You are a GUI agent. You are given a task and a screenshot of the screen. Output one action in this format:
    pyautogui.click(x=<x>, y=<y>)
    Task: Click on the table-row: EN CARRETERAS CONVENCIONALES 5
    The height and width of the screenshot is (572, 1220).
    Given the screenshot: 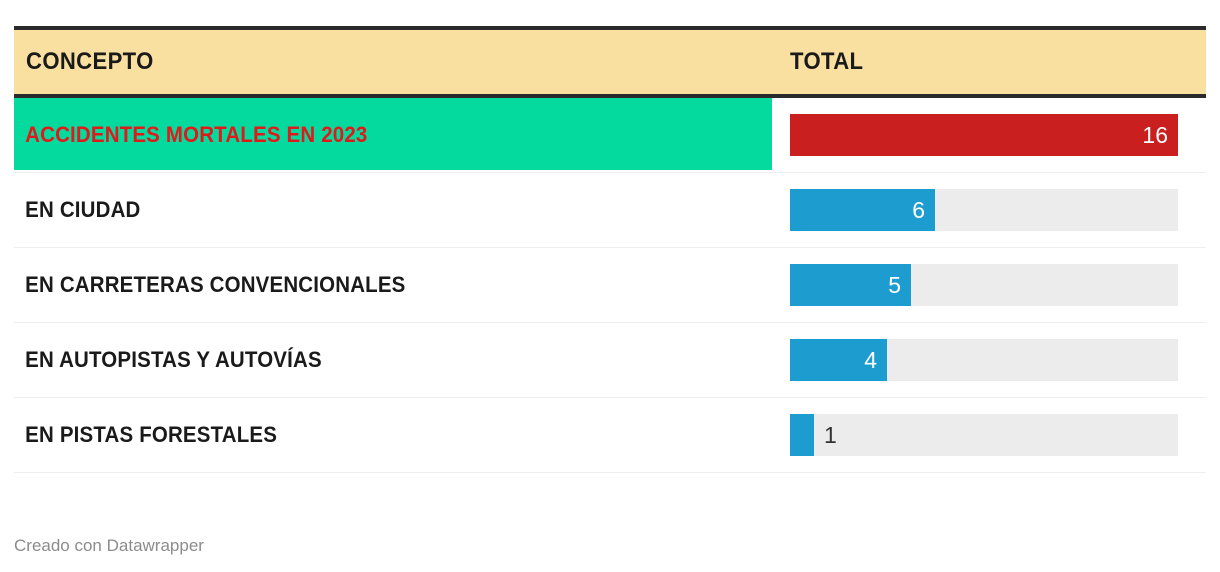 What is the action you would take?
    pyautogui.click(x=610, y=285)
    